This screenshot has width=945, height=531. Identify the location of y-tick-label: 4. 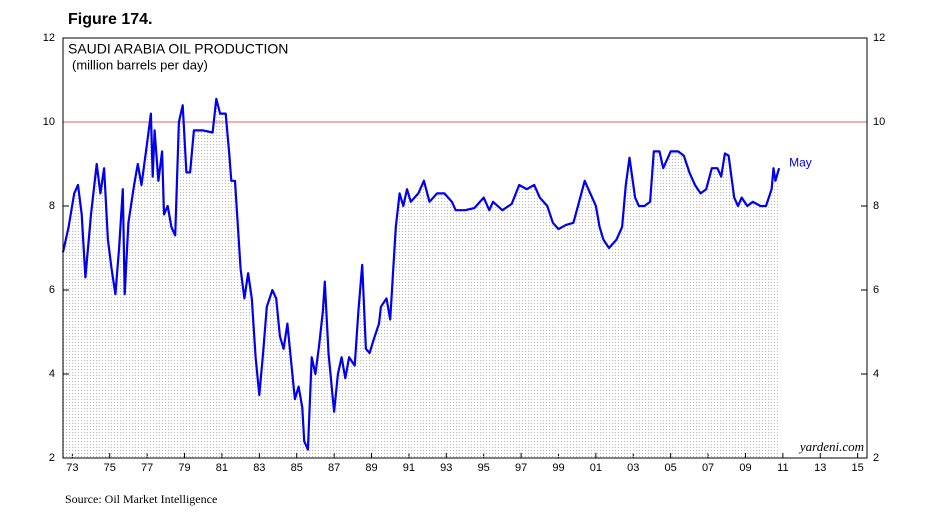
(52, 374).